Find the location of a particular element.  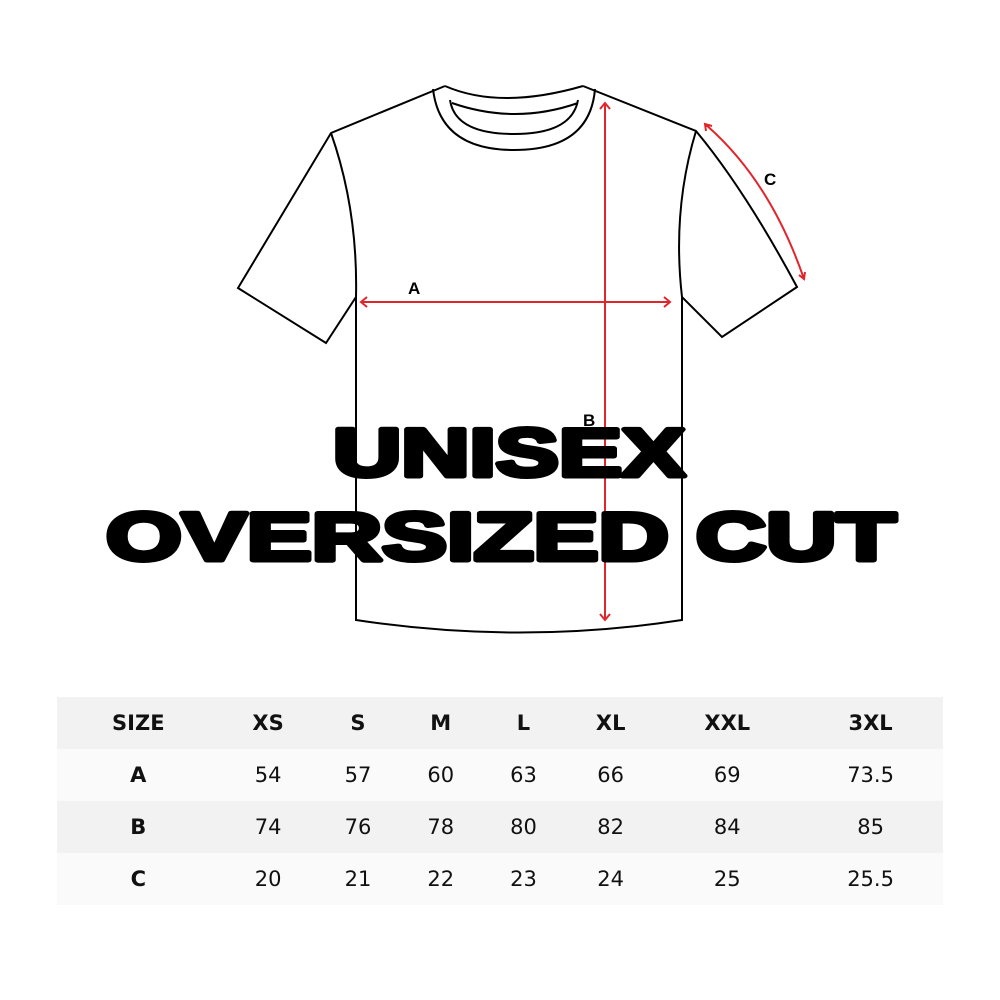

table-row: A 54 57 60 63 66 69 73.5 is located at coordinates (500, 775).